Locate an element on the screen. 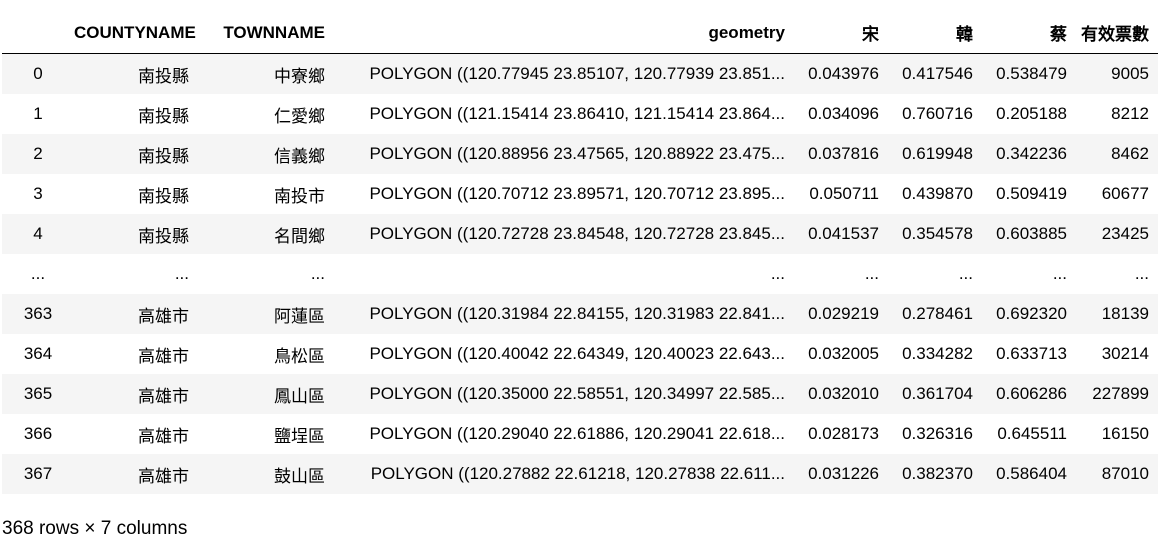 The height and width of the screenshot is (547, 1170). valid-votes-cell: 8212 is located at coordinates (1117, 114).